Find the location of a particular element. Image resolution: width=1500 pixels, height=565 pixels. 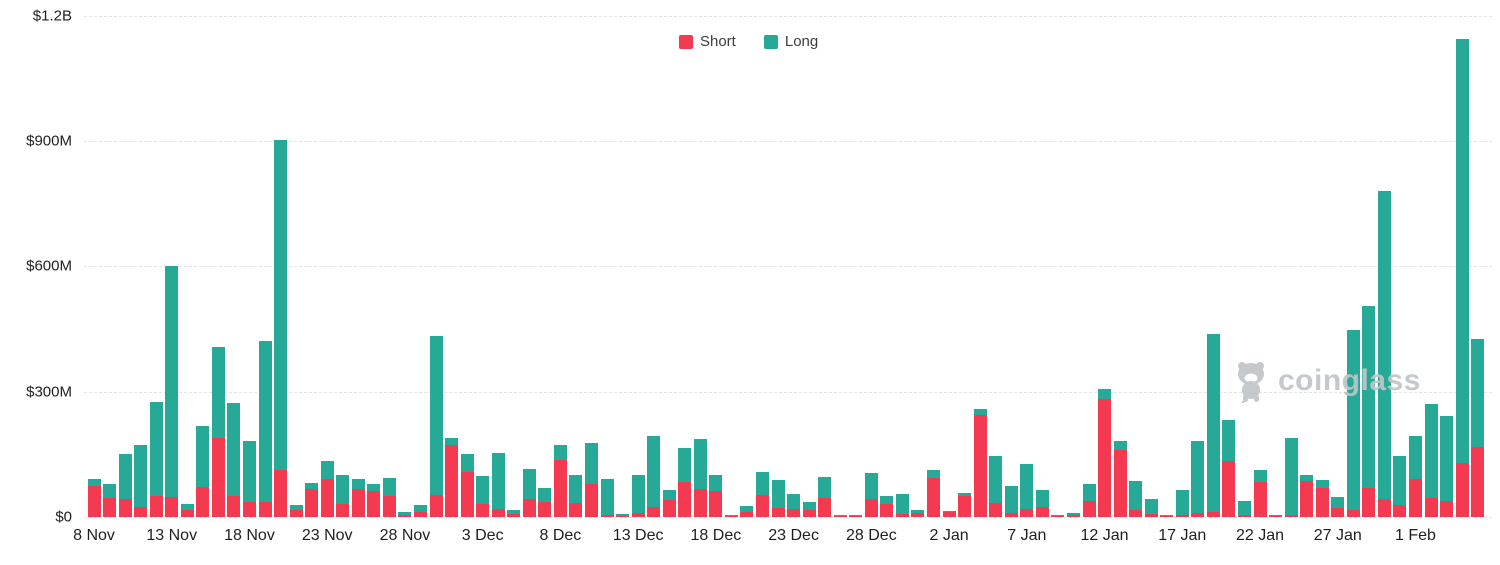

bar-13-jan is located at coordinates (1120, 479).